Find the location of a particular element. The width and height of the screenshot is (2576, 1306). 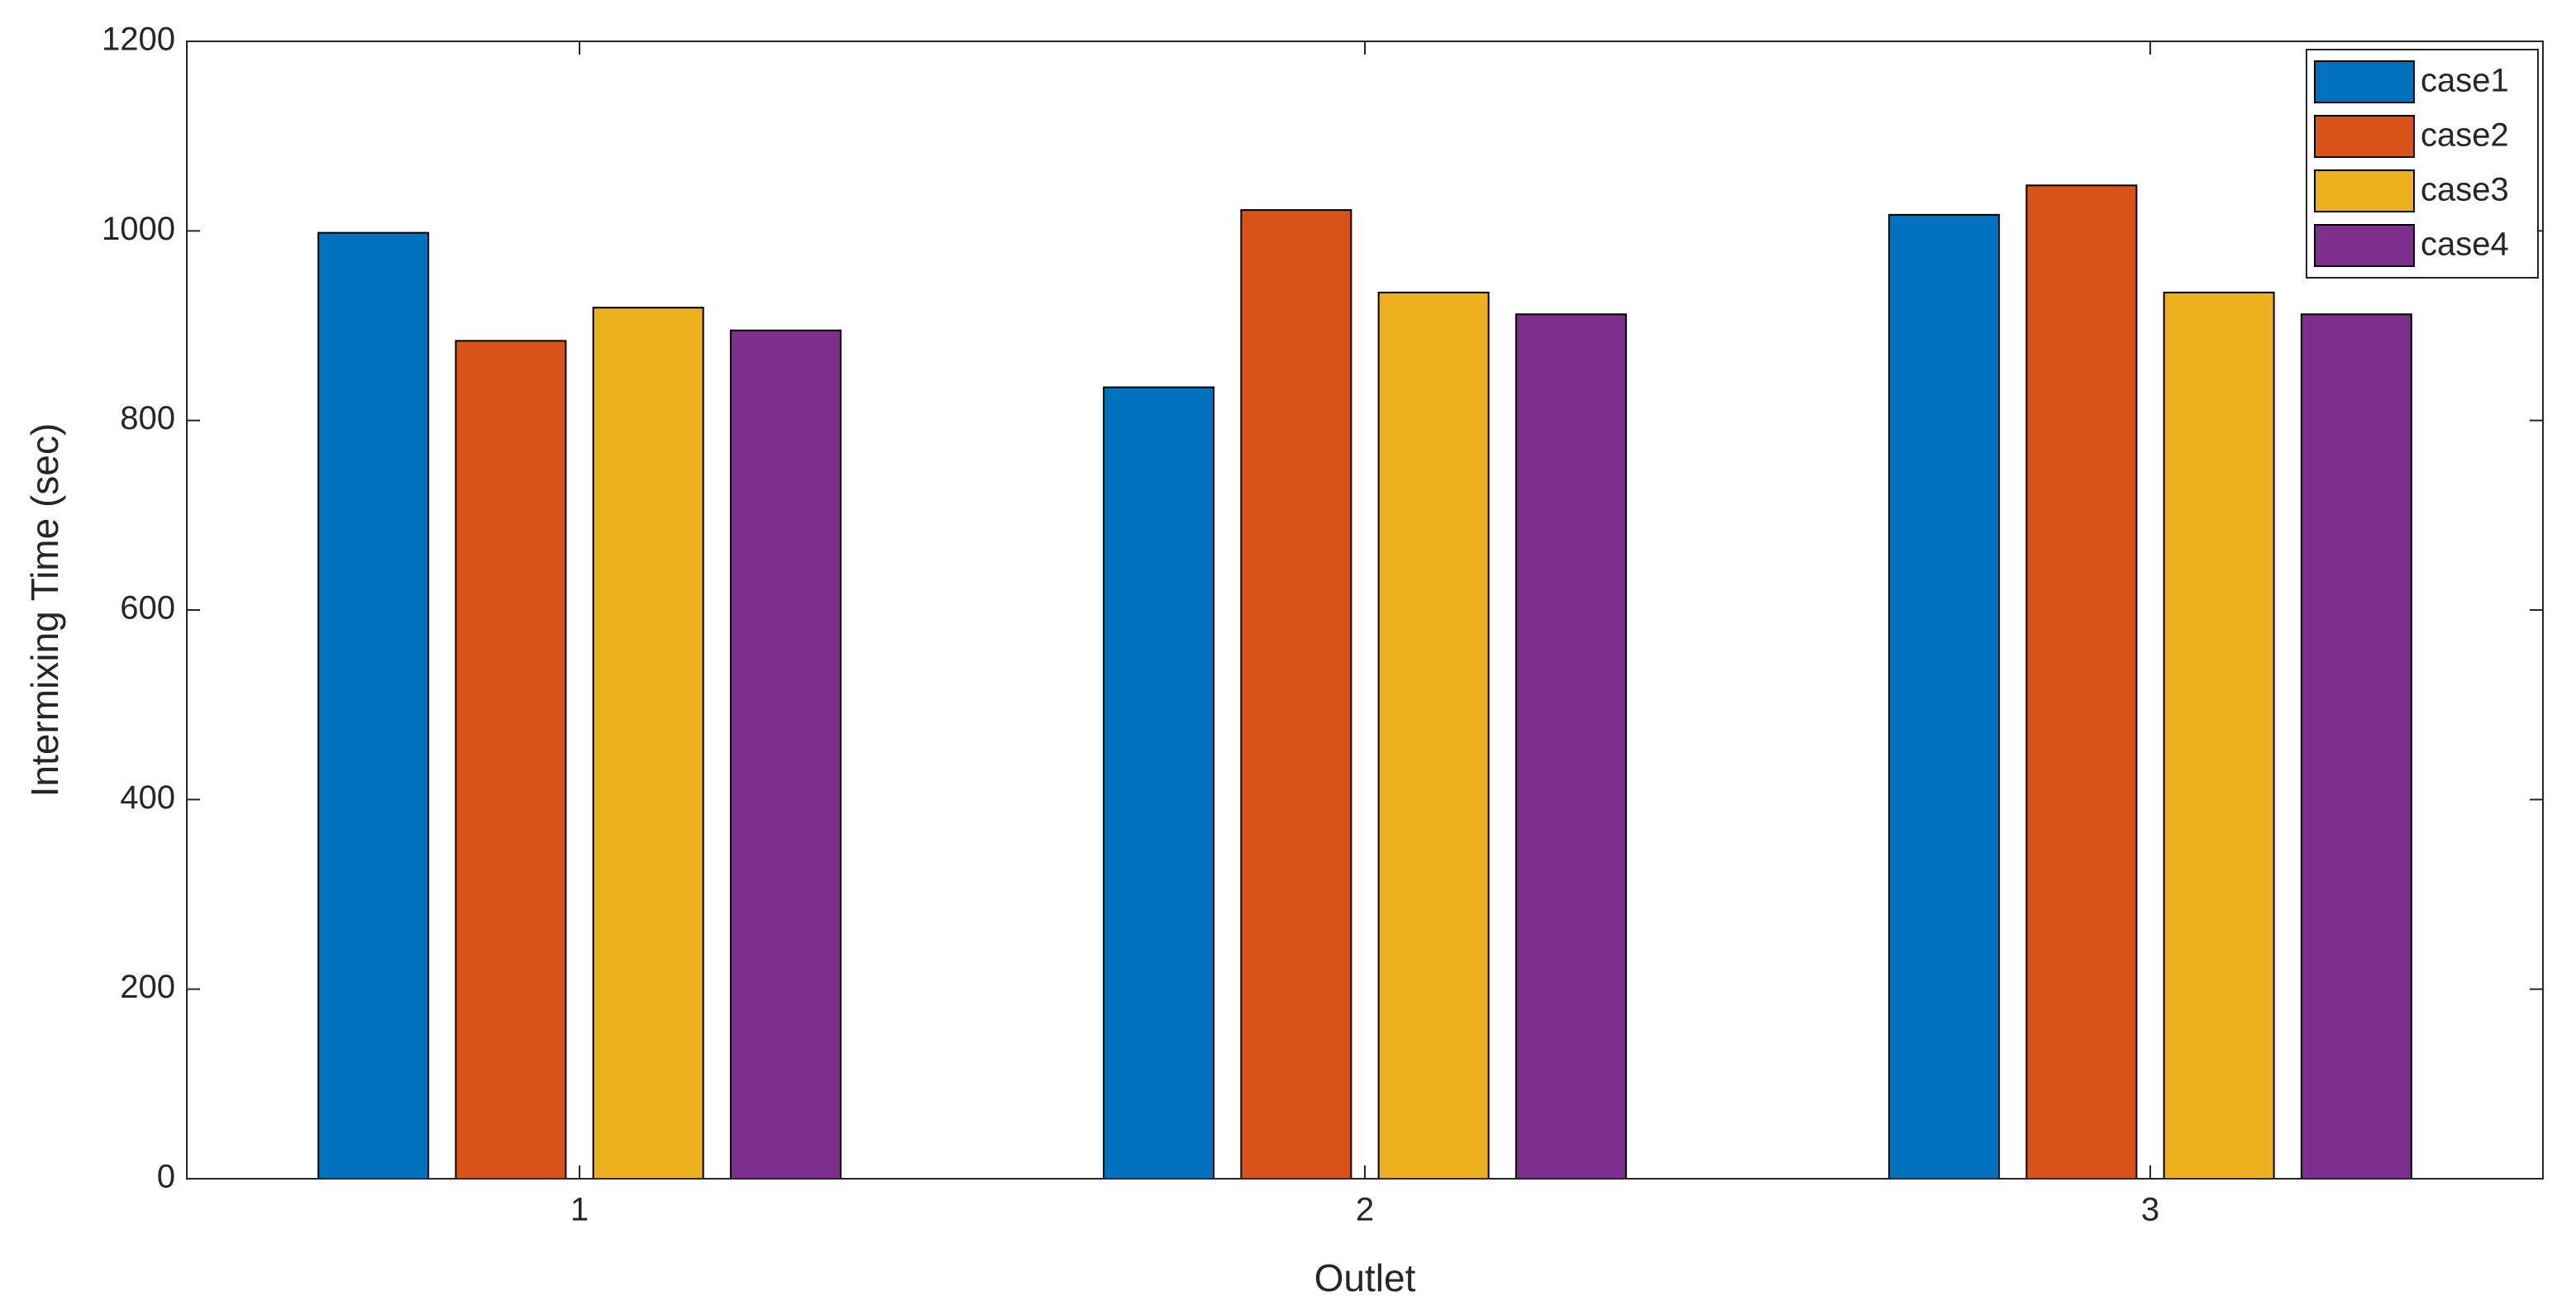

legend-label: case3 is located at coordinates (2465, 190).